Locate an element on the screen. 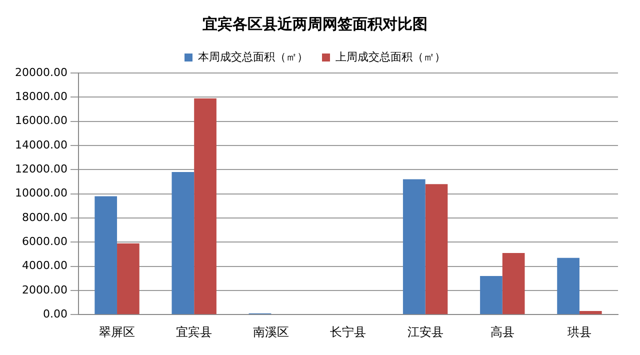 The width and height of the screenshot is (640, 355). y-tick-label: 20000.00 is located at coordinates (41, 72).